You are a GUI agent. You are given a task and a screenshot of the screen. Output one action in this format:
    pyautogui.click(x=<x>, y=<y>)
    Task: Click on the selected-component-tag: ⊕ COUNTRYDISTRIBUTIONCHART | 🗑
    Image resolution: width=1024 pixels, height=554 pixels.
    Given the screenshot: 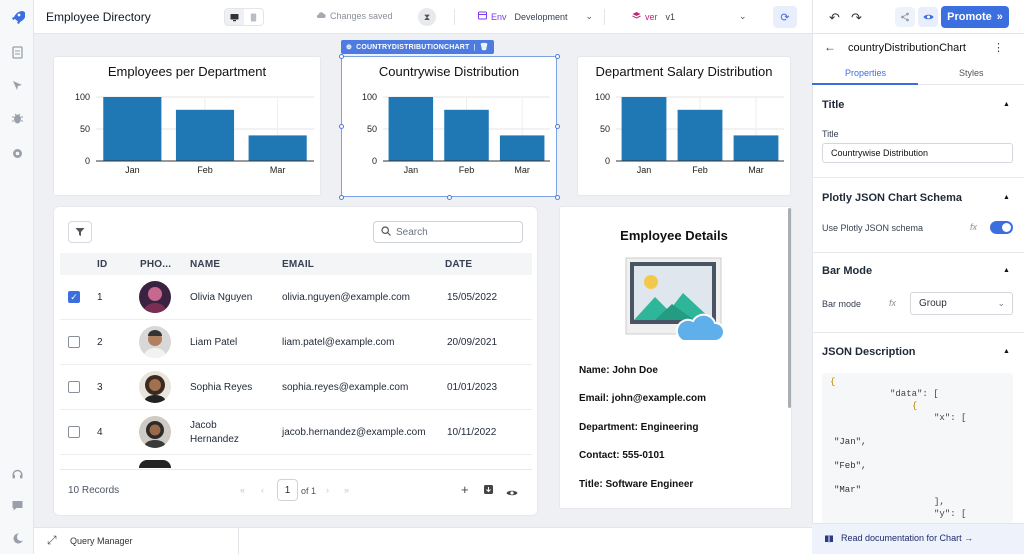 What is the action you would take?
    pyautogui.click(x=417, y=47)
    